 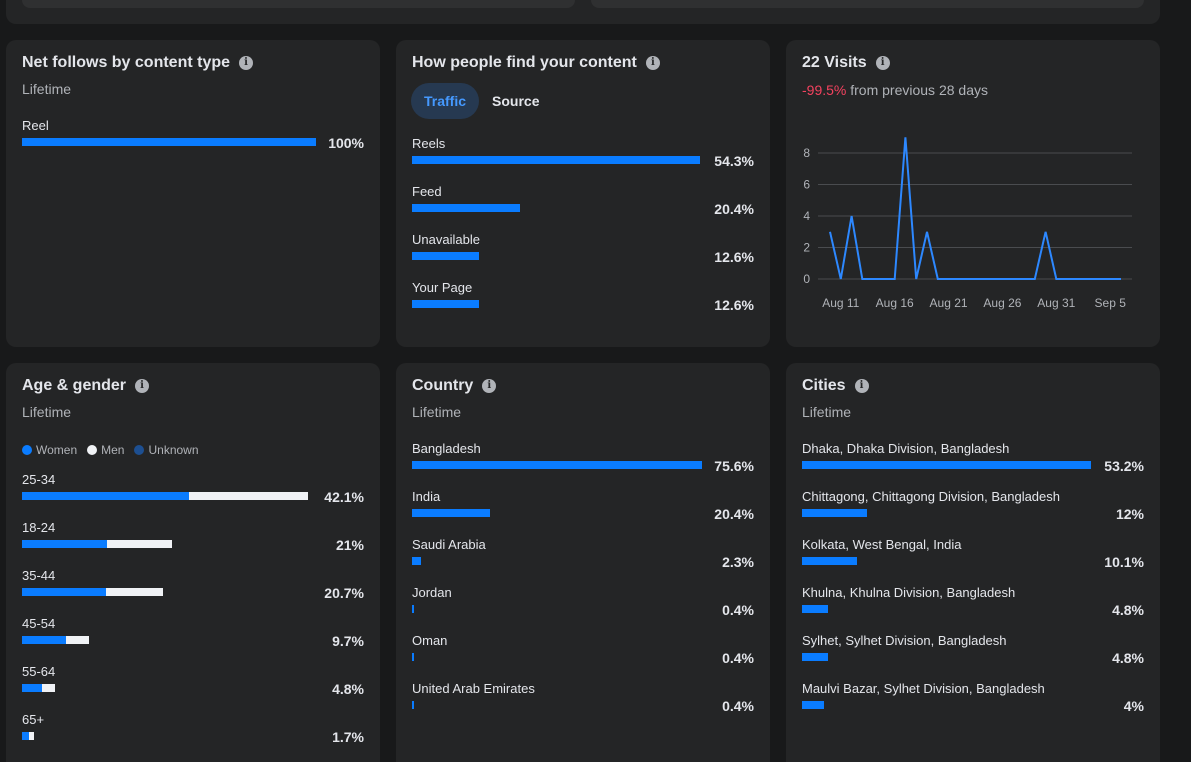 What do you see at coordinates (583, 609) in the screenshot?
I see `list-item: Jordan 0.4%` at bounding box center [583, 609].